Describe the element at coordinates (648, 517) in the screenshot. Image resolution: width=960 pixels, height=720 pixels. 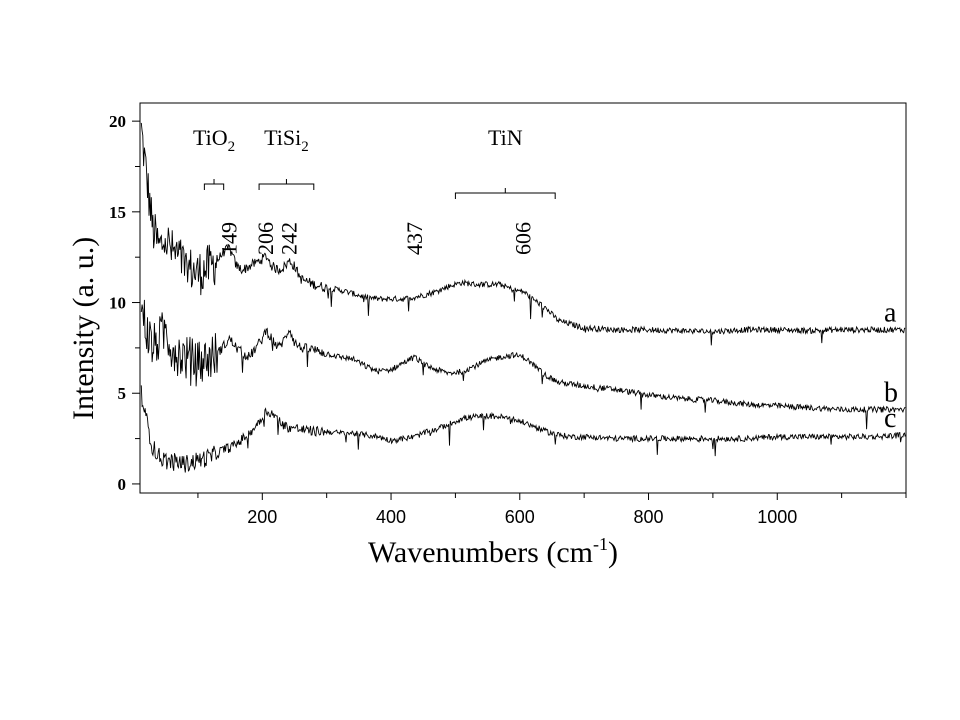
I see `x-tick-label: 800` at that location.